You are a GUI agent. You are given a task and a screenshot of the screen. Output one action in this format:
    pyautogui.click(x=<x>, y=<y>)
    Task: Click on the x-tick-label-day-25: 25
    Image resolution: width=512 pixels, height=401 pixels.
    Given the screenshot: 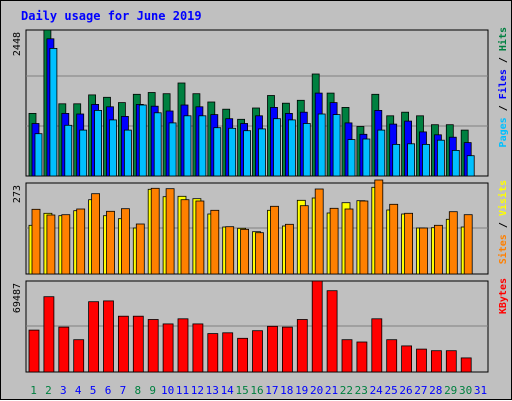 What is the action you would take?
    pyautogui.click(x=390, y=390)
    